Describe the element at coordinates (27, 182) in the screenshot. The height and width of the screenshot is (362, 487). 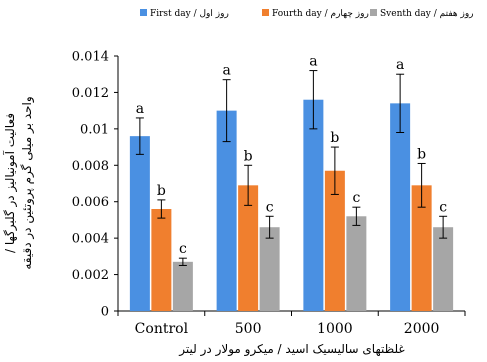
I see `y-axis-title-line2: واحد بر میلی گرم پروتئین در دقیقه` at that location.